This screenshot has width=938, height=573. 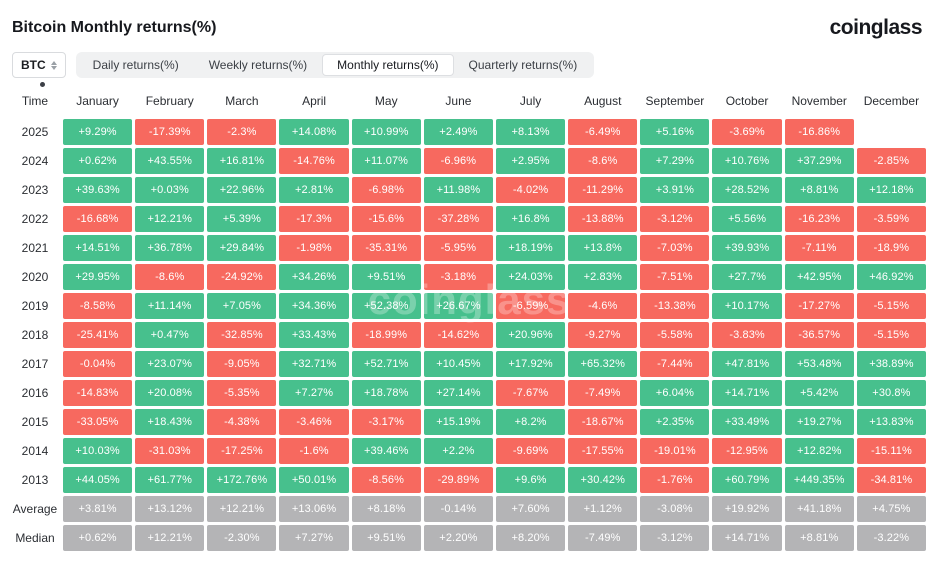 I want to click on return-cell: +43.55%, so click(x=170, y=161).